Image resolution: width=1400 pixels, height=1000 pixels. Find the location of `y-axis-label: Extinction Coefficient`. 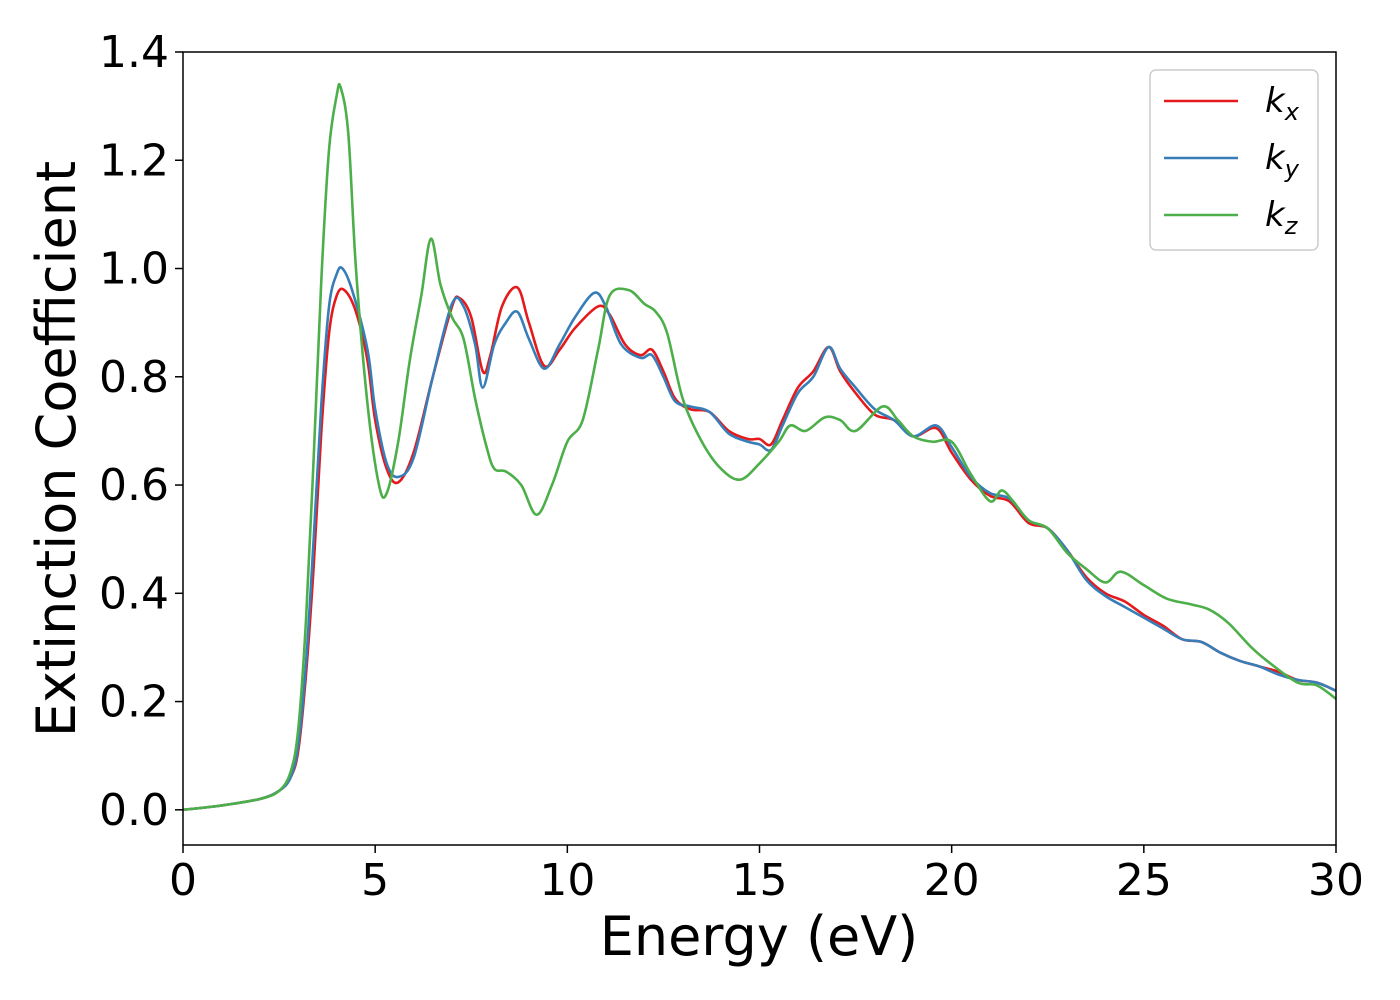

y-axis-label: Extinction Coefficient is located at coordinates (56, 449).